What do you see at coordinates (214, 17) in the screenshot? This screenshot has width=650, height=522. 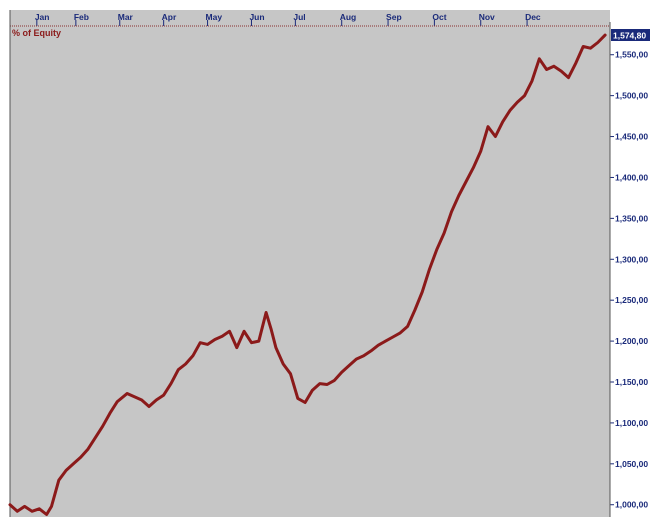 I see `x-tick-label: May` at bounding box center [214, 17].